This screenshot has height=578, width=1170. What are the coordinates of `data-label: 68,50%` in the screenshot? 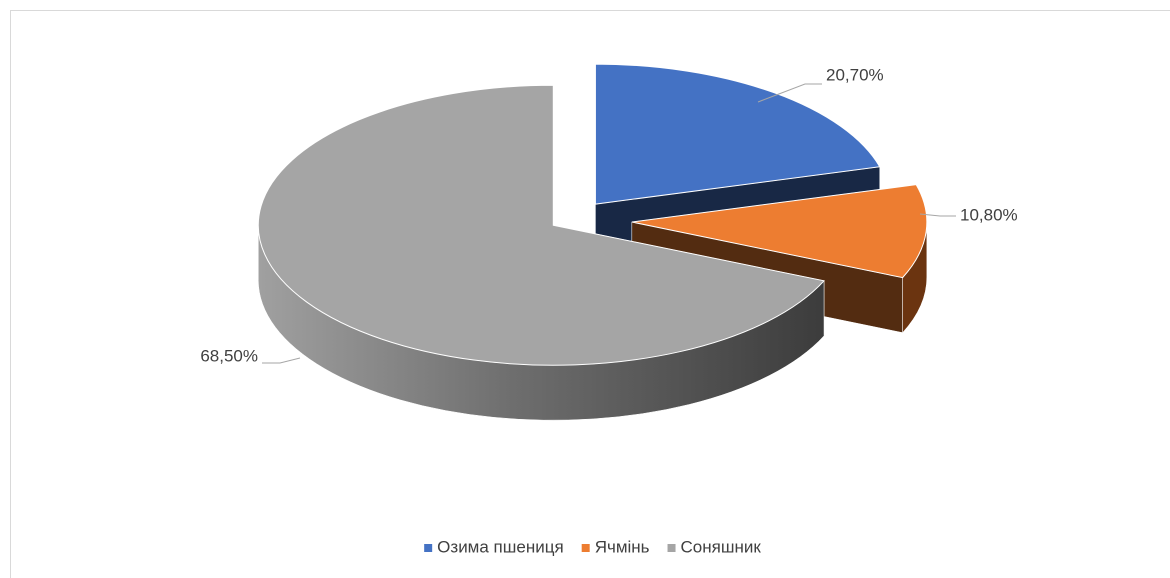 It's located at (229, 355).